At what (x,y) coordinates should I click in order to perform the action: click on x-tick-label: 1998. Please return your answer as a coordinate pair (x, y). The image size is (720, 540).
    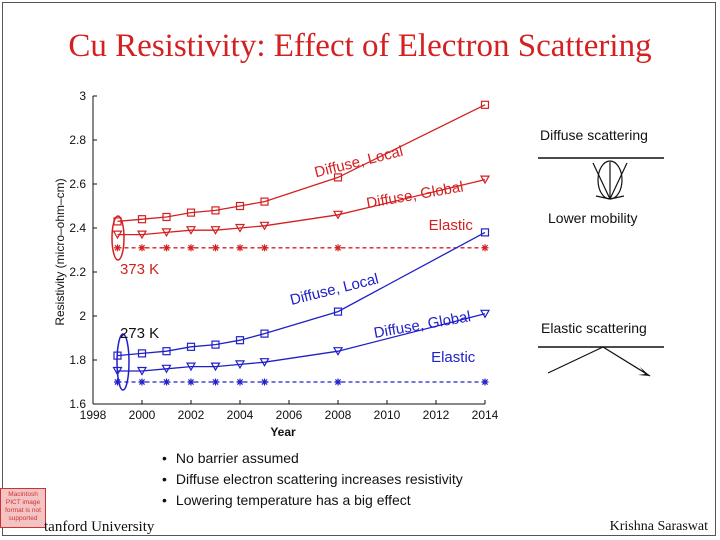
    Looking at the image, I should click on (93, 415).